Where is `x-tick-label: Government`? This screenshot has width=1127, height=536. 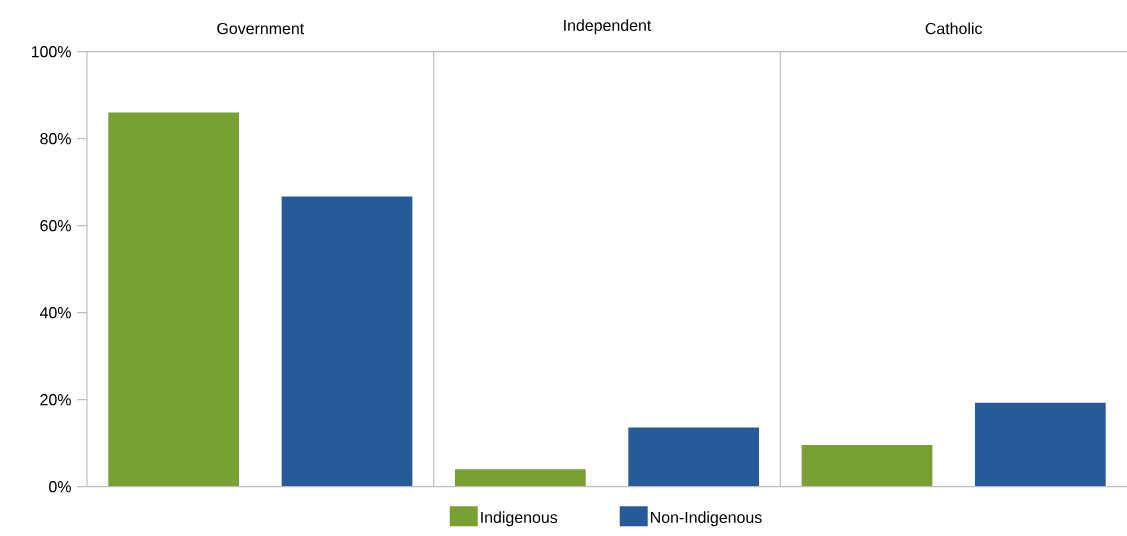 x-tick-label: Government is located at coordinates (261, 28).